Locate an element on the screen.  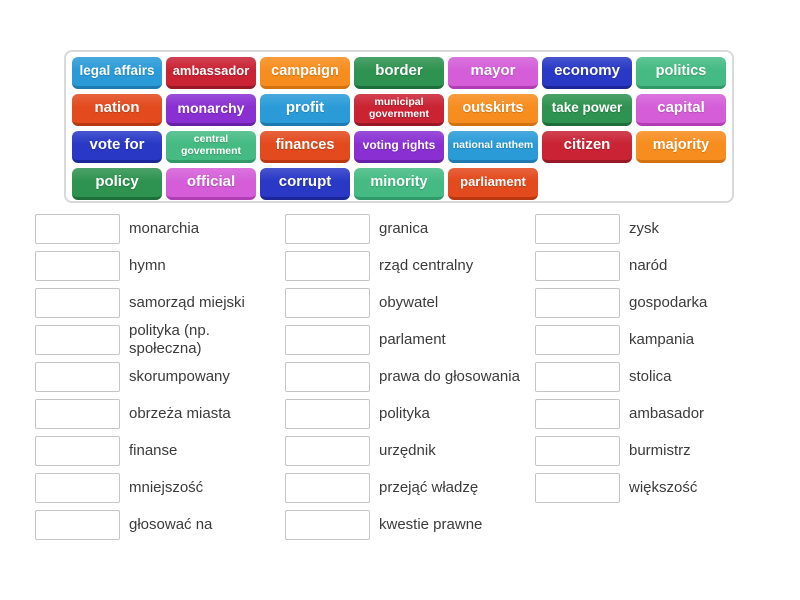
tile-parliament: parliament is located at coordinates (493, 184).